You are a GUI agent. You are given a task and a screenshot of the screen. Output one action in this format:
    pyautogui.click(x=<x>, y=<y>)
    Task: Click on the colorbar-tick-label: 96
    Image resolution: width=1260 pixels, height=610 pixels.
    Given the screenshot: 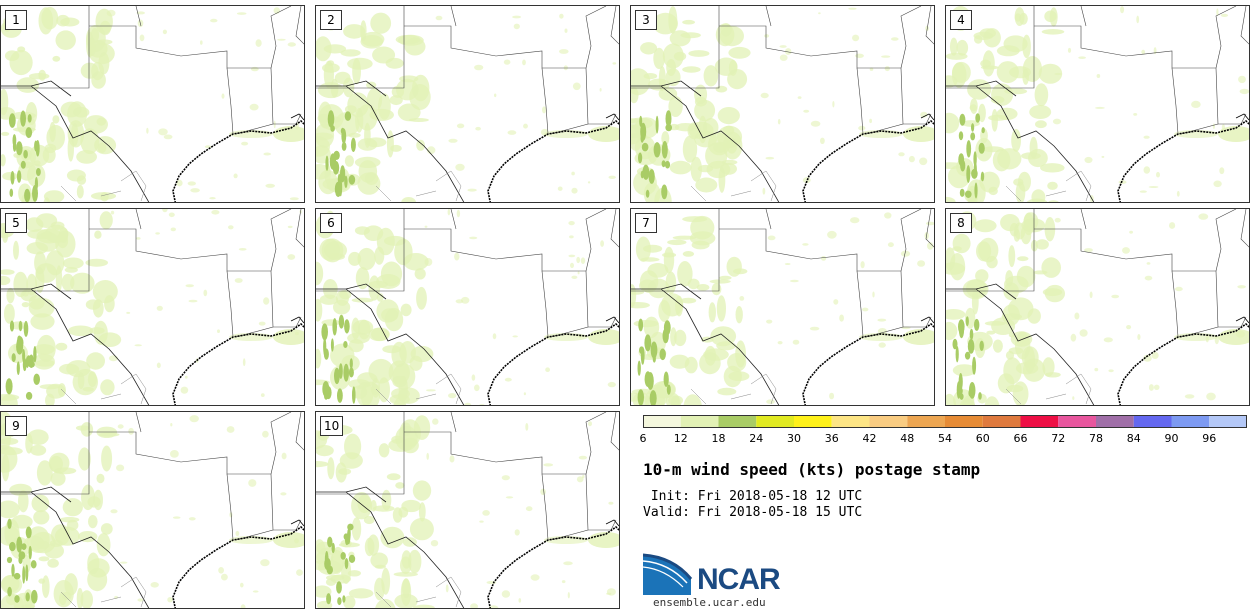 What is the action you would take?
    pyautogui.click(x=1209, y=438)
    